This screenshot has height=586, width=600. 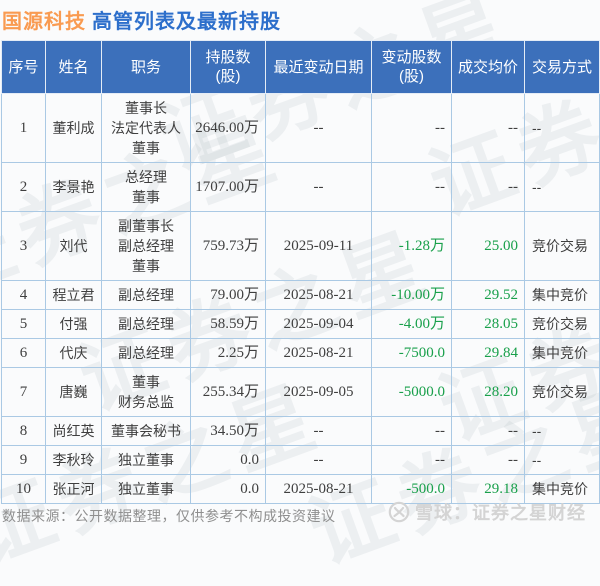 I want to click on header-position: 职务, so click(x=146, y=67).